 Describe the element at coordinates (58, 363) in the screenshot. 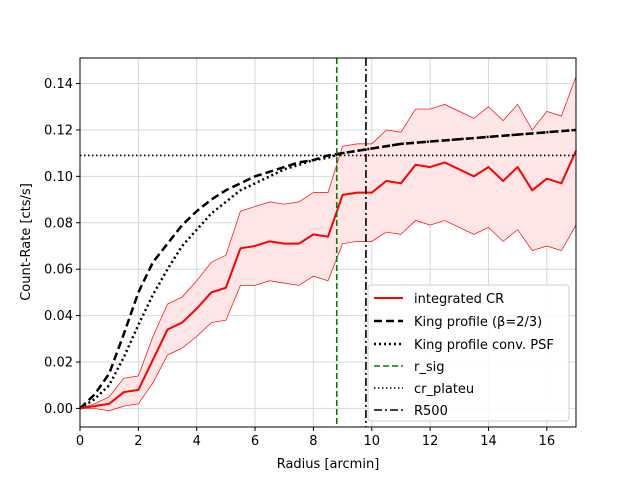

I see `y-tick-label: 0.02` at that location.